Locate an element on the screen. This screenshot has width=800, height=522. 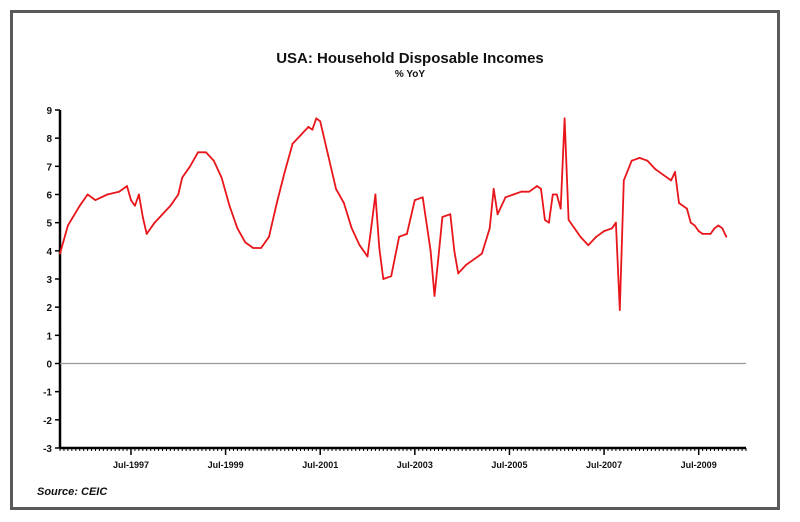
y-tick-label: 8 is located at coordinates (49, 139).